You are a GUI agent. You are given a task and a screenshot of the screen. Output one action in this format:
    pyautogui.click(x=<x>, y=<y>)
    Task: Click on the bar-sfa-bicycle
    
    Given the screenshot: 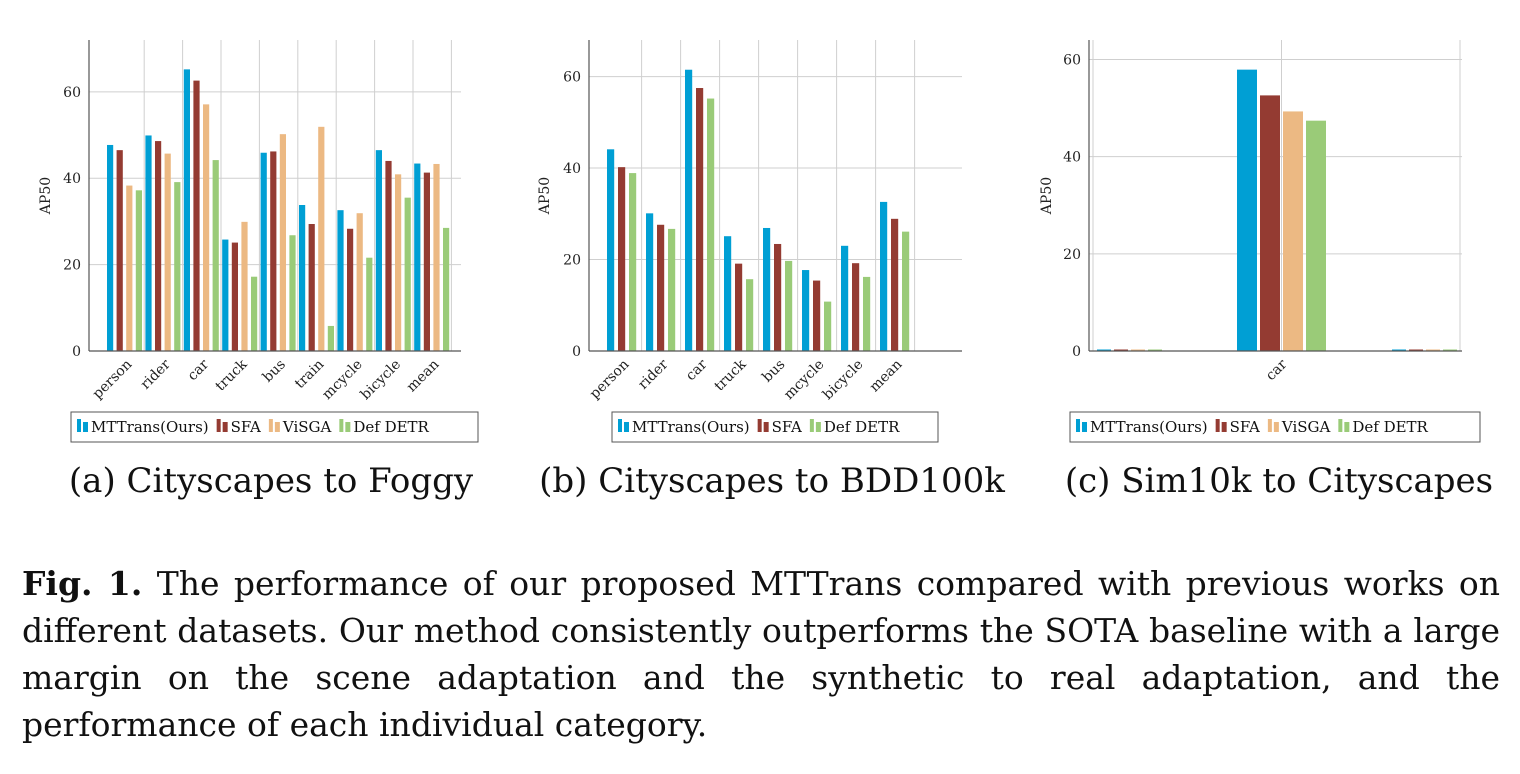 What is the action you would take?
    pyautogui.click(x=856, y=307)
    